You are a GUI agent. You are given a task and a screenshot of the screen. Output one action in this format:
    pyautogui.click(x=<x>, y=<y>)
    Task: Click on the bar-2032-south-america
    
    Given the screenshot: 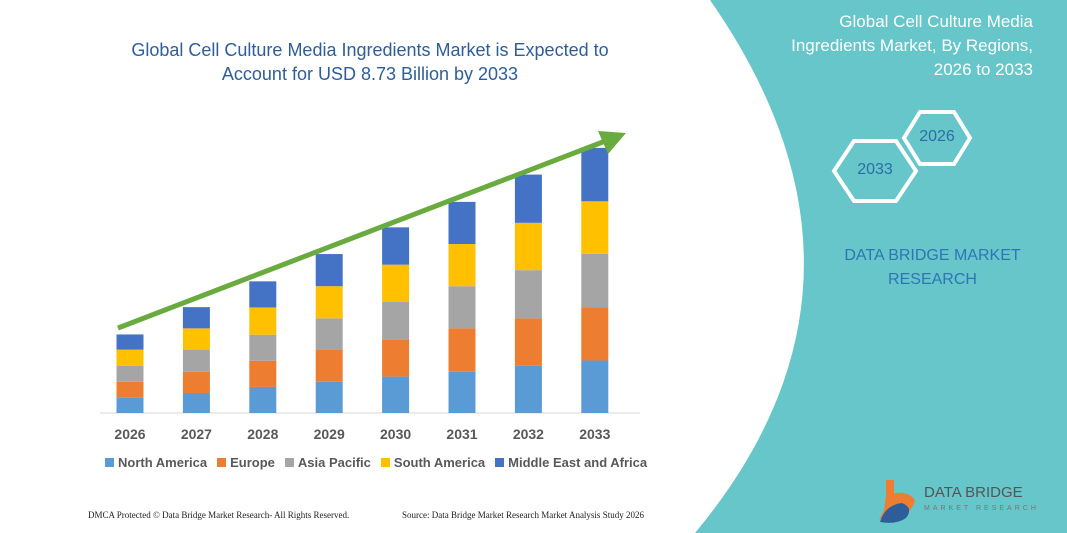 What is the action you would take?
    pyautogui.click(x=528, y=246)
    